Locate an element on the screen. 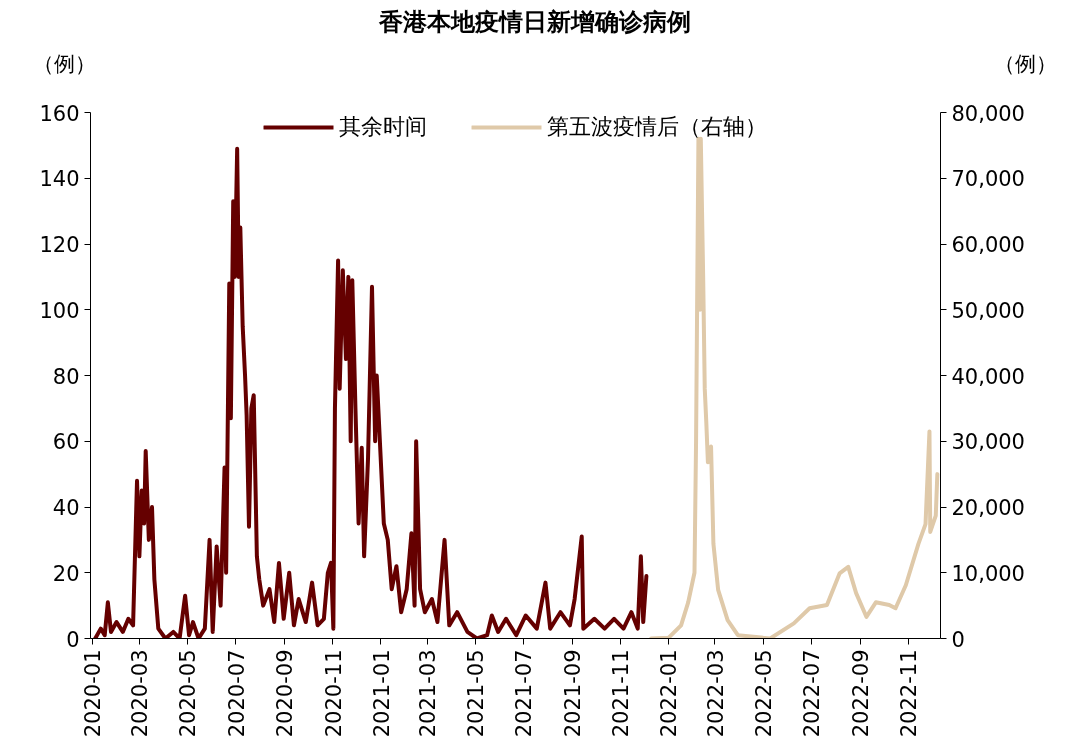 This screenshot has height=741, width=1080. x-tick-label: 2020-01 is located at coordinates (93, 693).